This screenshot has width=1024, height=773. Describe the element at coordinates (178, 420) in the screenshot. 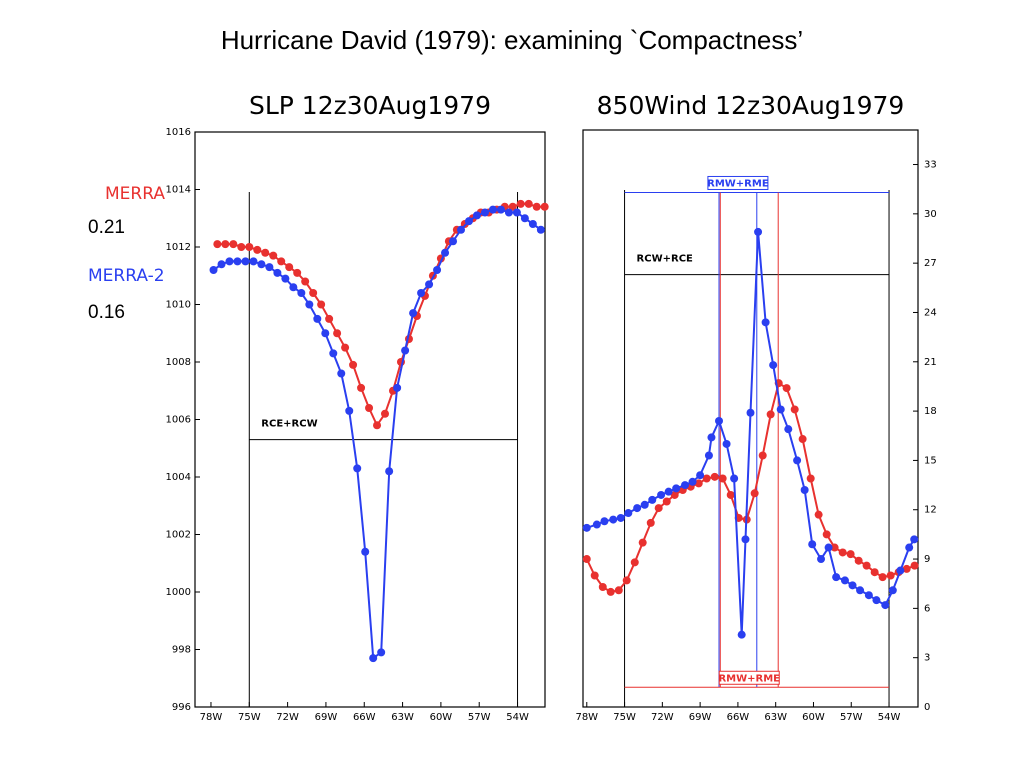

I see `y-tick-label: 1006` at that location.